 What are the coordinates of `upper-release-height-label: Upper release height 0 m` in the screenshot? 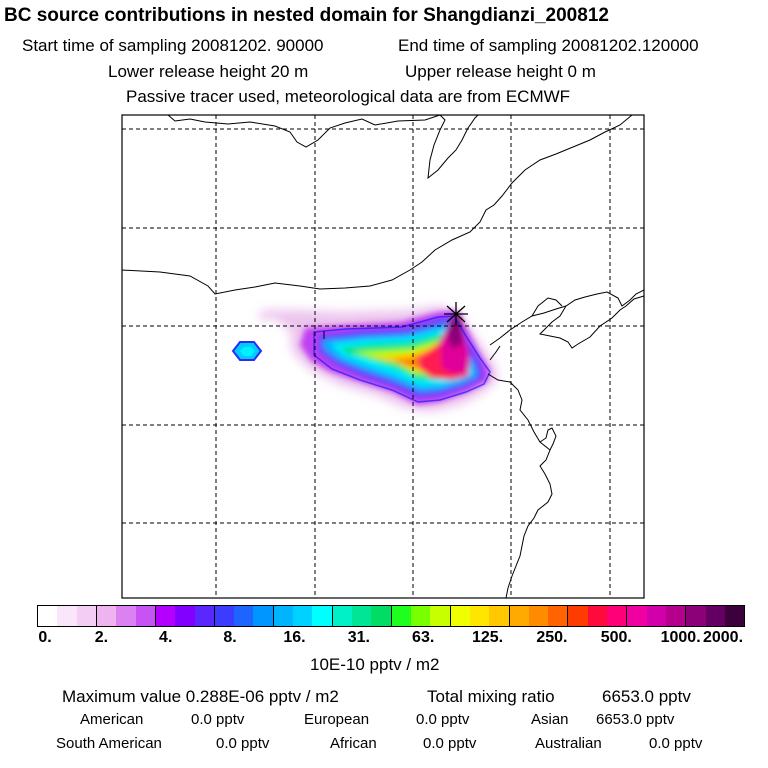 It's located at (500, 71).